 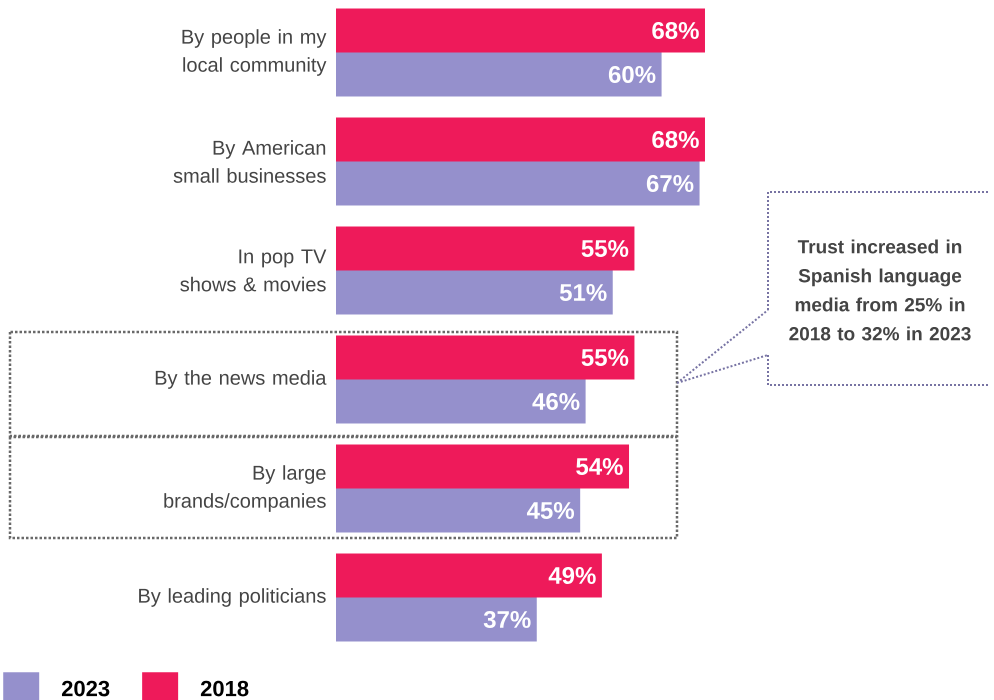 I want to click on data-label: 60%, so click(x=632, y=74).